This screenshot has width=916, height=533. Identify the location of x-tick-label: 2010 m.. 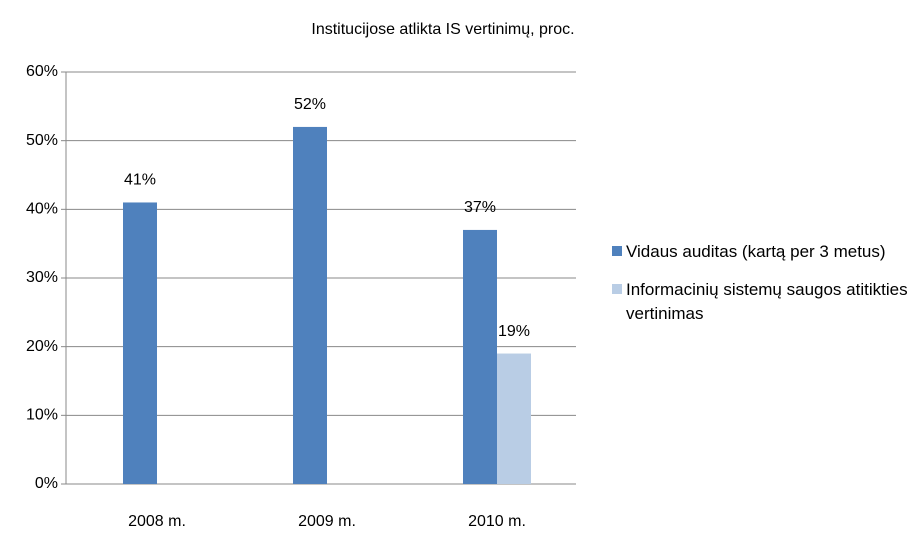
(497, 521).